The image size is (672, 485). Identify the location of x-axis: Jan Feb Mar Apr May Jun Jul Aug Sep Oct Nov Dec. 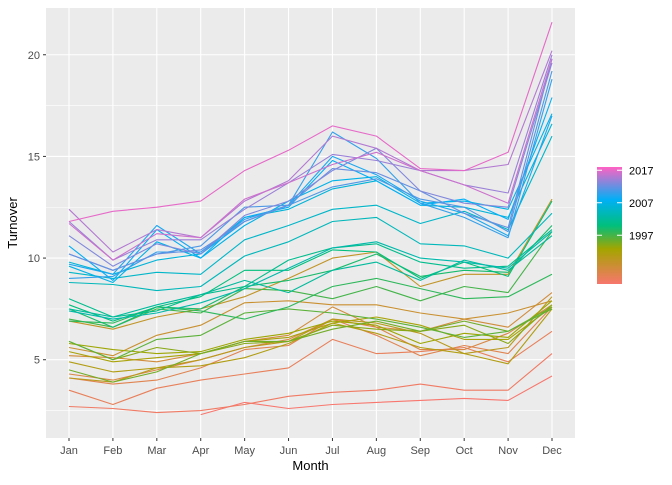
(311, 447).